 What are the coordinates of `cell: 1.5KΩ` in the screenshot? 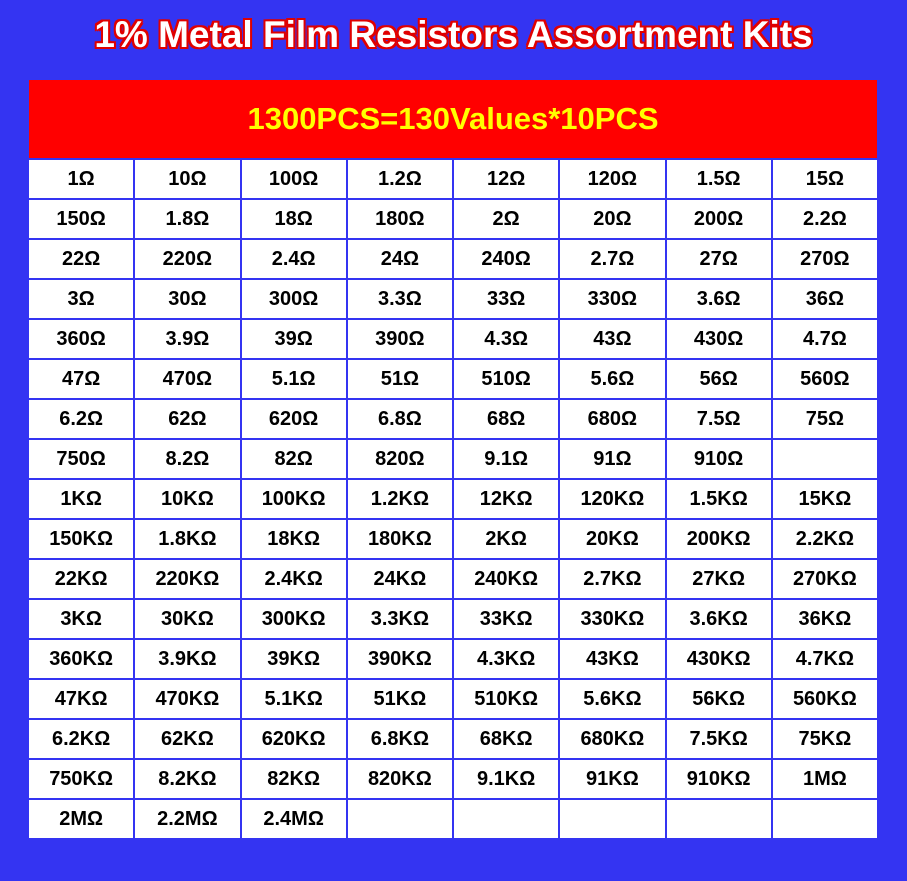 It's located at (718, 499).